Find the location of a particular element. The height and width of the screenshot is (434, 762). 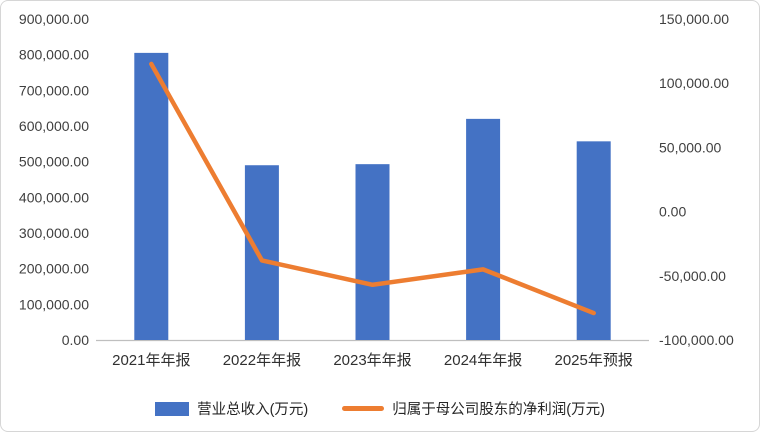

left-axis-tick-label: 600,000.00 is located at coordinates (54, 126).